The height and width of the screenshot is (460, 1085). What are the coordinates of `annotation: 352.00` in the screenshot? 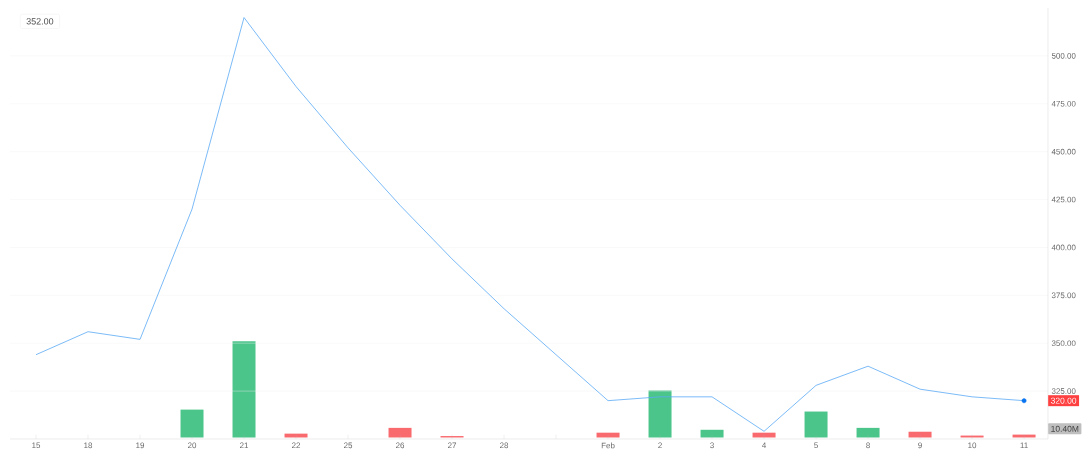 It's located at (40, 21).